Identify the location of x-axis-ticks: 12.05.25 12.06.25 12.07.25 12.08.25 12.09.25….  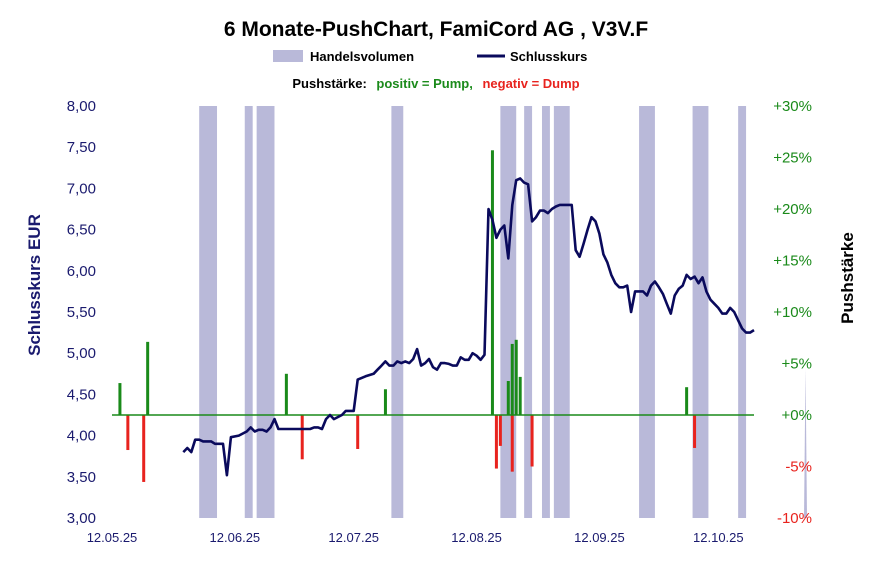
(415, 537).